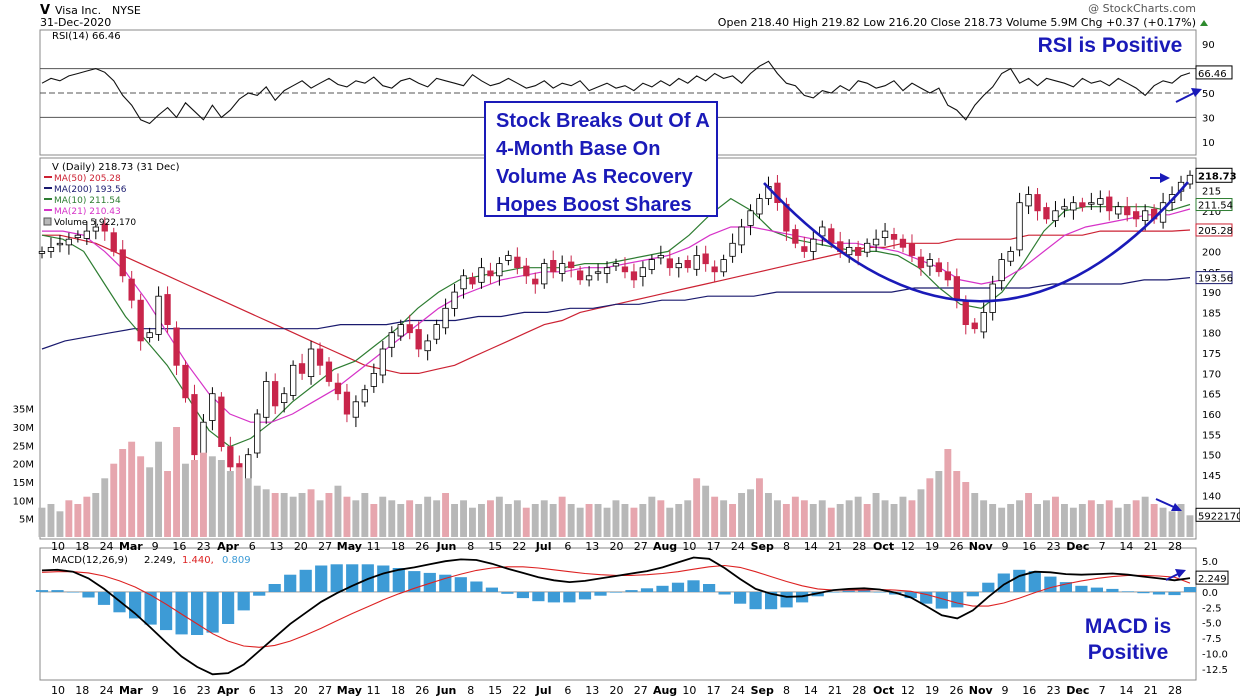  Describe the element at coordinates (78, 10) in the screenshot. I see `company-name: Visa Inc.` at that location.